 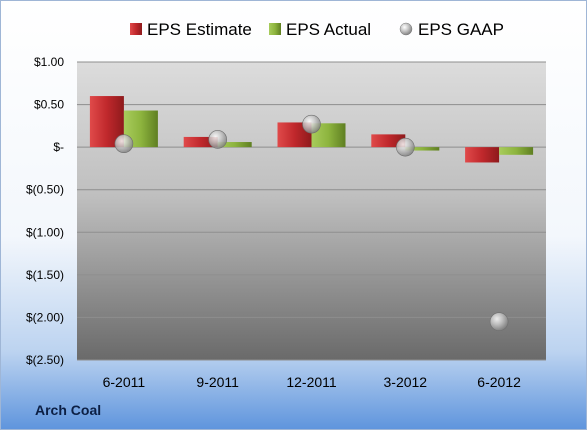 I want to click on bars, so click(x=311, y=129).